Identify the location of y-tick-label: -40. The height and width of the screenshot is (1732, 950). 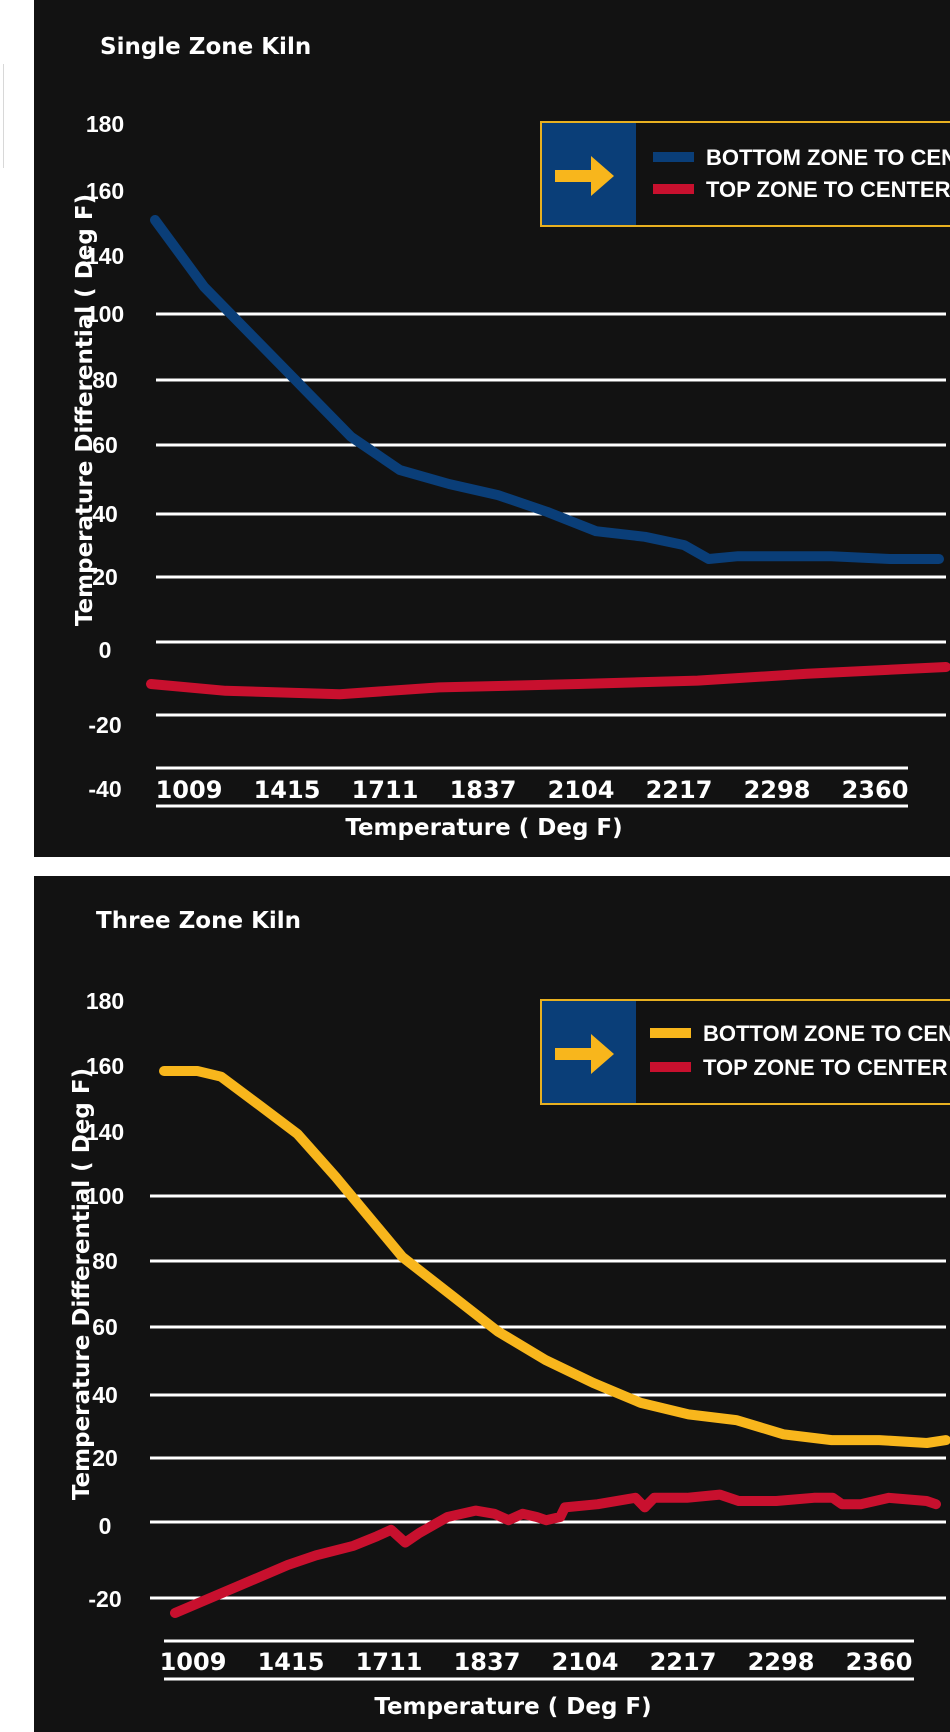
(104, 789).